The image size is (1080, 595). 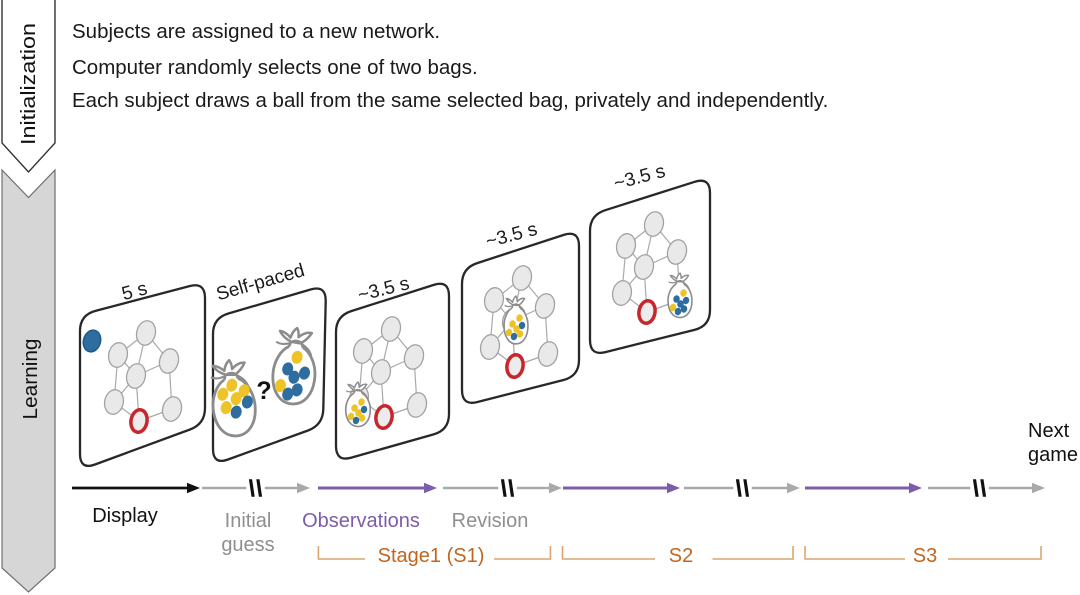 What do you see at coordinates (1049, 431) in the screenshot?
I see `svg-text: Next` at bounding box center [1049, 431].